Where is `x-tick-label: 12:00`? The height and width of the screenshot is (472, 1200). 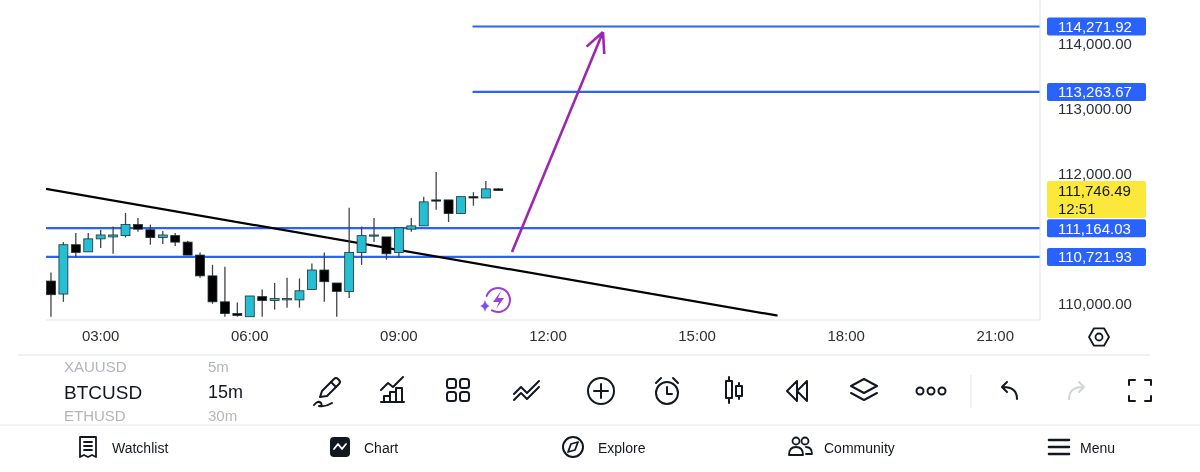 x-tick-label: 12:00 is located at coordinates (548, 335).